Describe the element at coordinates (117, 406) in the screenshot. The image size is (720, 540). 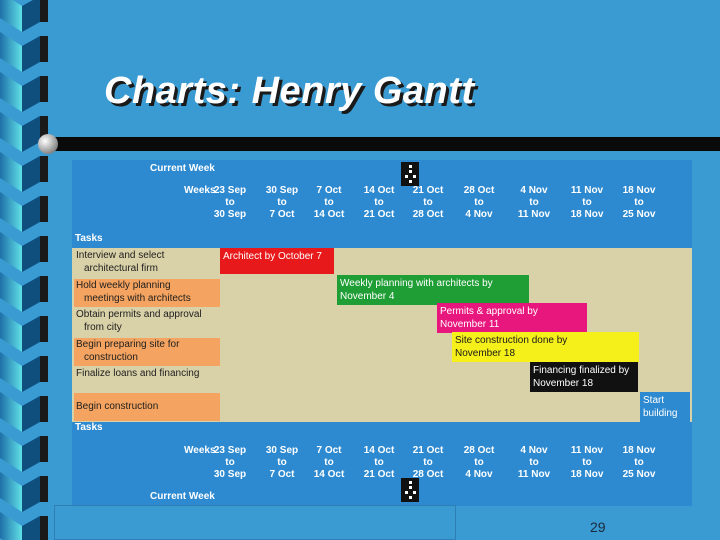
I see `task-label: Begin construction` at that location.